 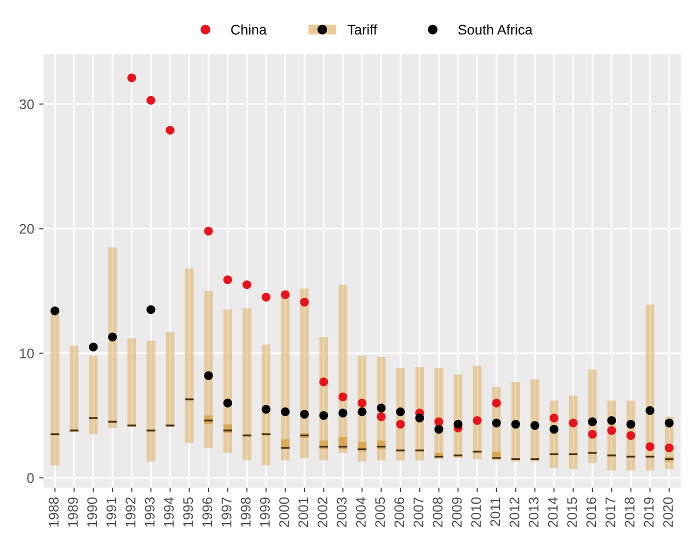 What do you see at coordinates (437, 512) in the screenshot?
I see `x-tick-label: 2008` at bounding box center [437, 512].